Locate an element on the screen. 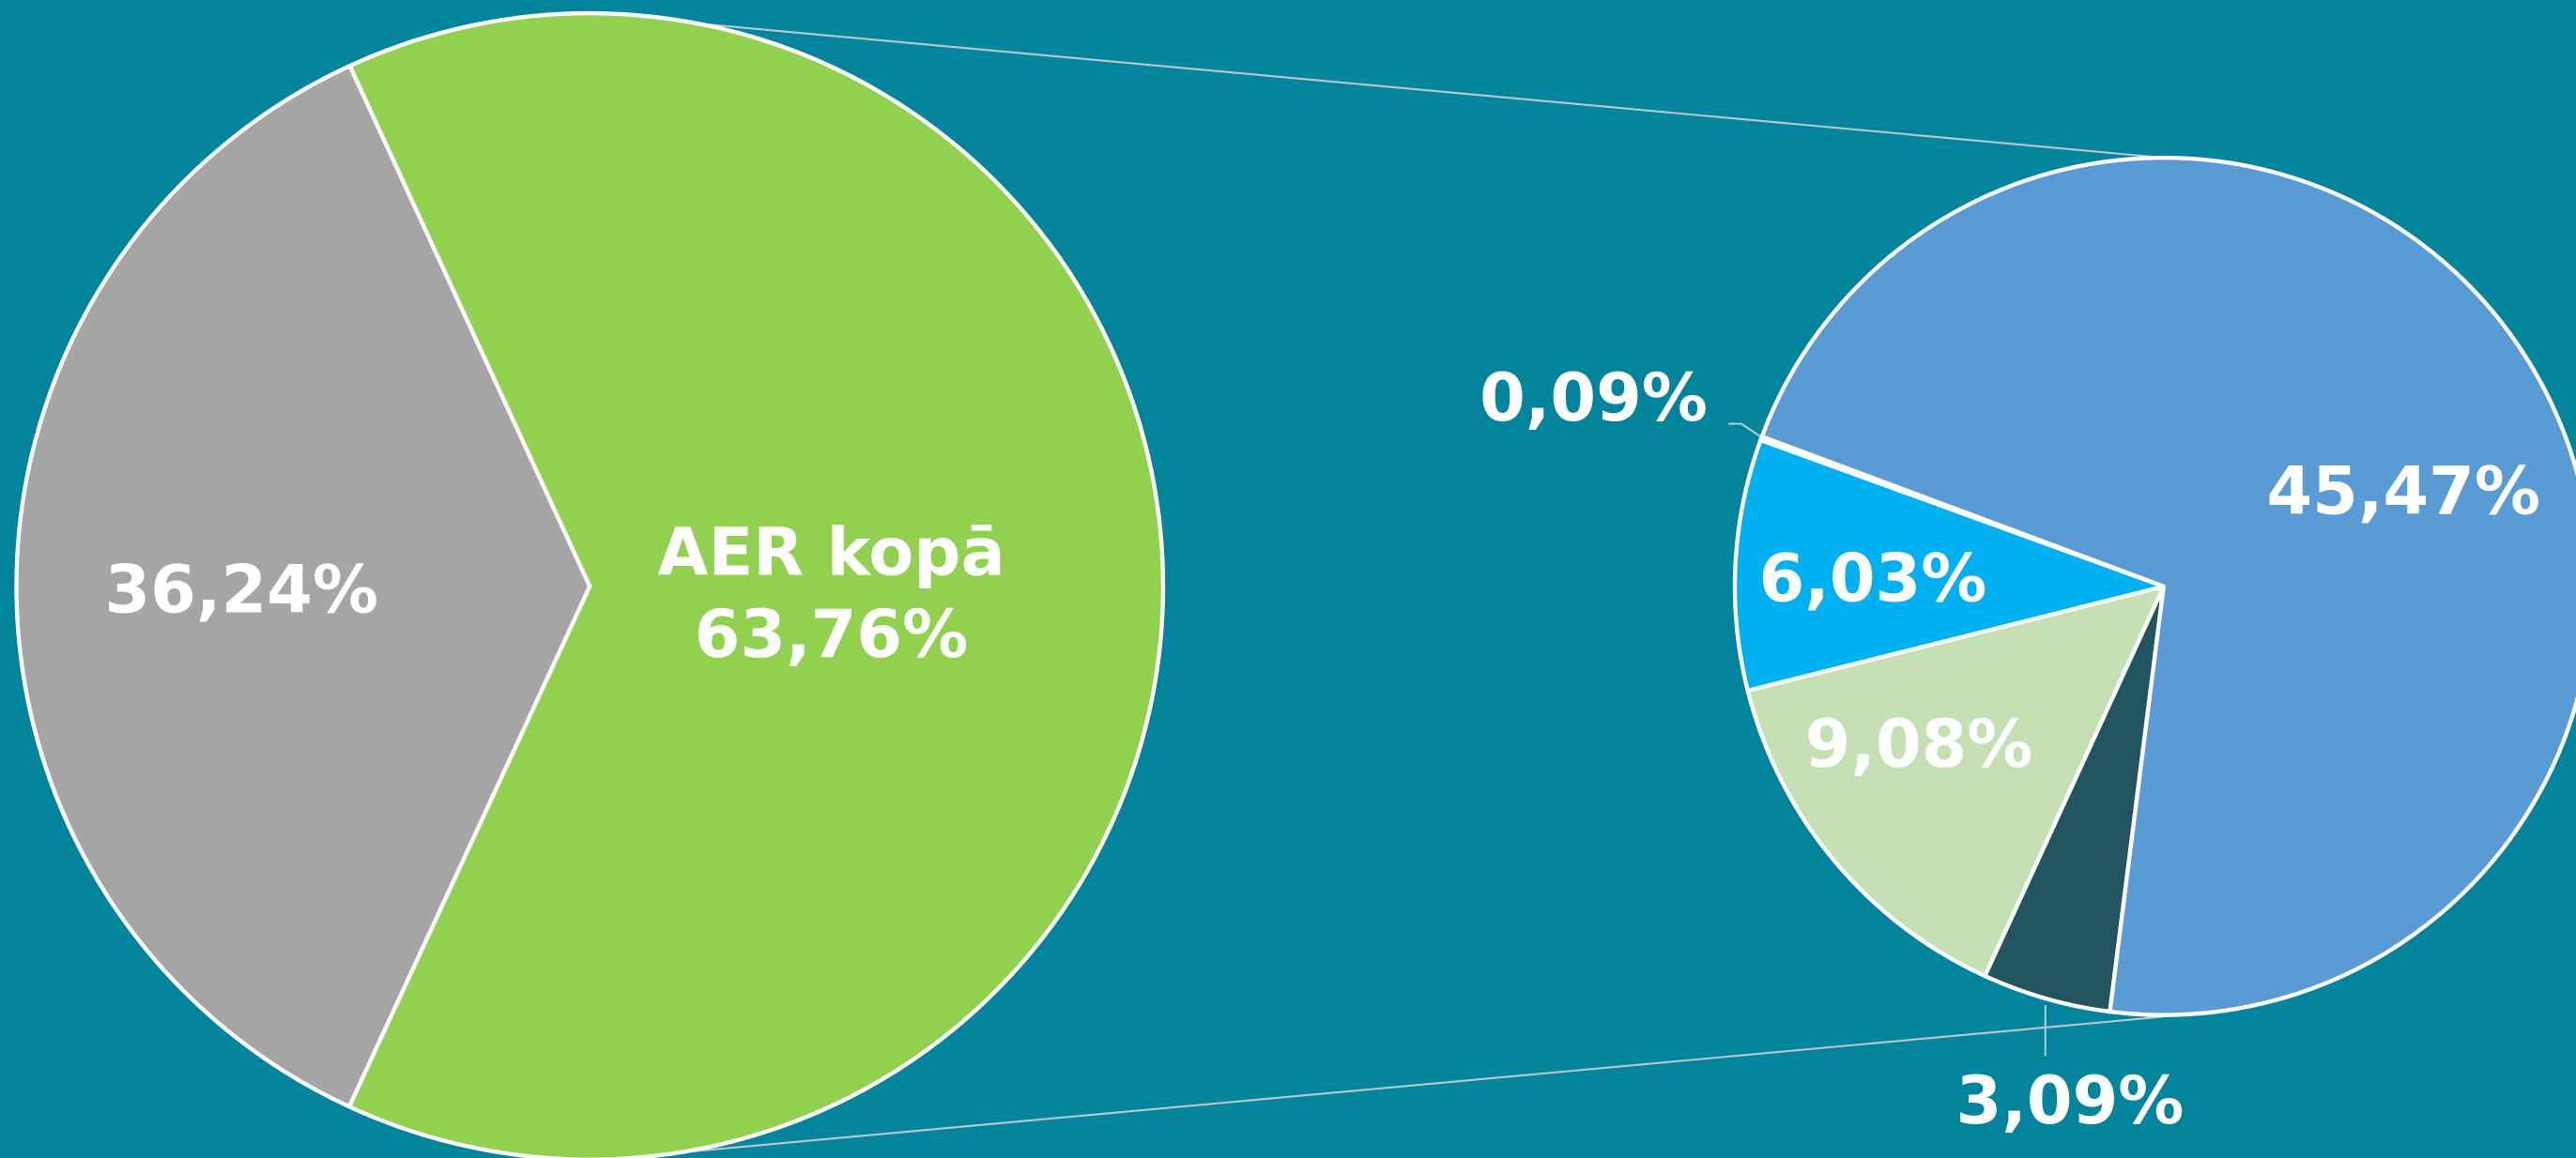  data-label: 63,76% is located at coordinates (832, 634).